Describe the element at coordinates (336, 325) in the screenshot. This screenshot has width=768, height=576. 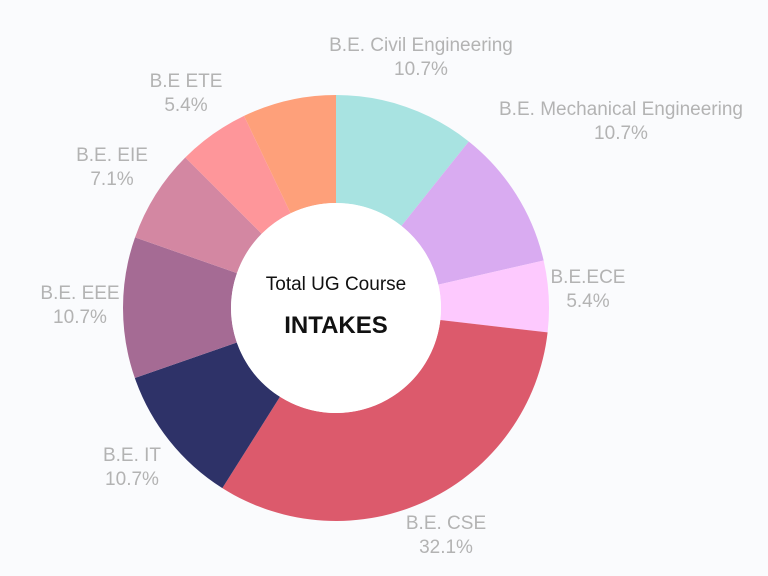
I see `center-subtitle: INTAKES` at that location.